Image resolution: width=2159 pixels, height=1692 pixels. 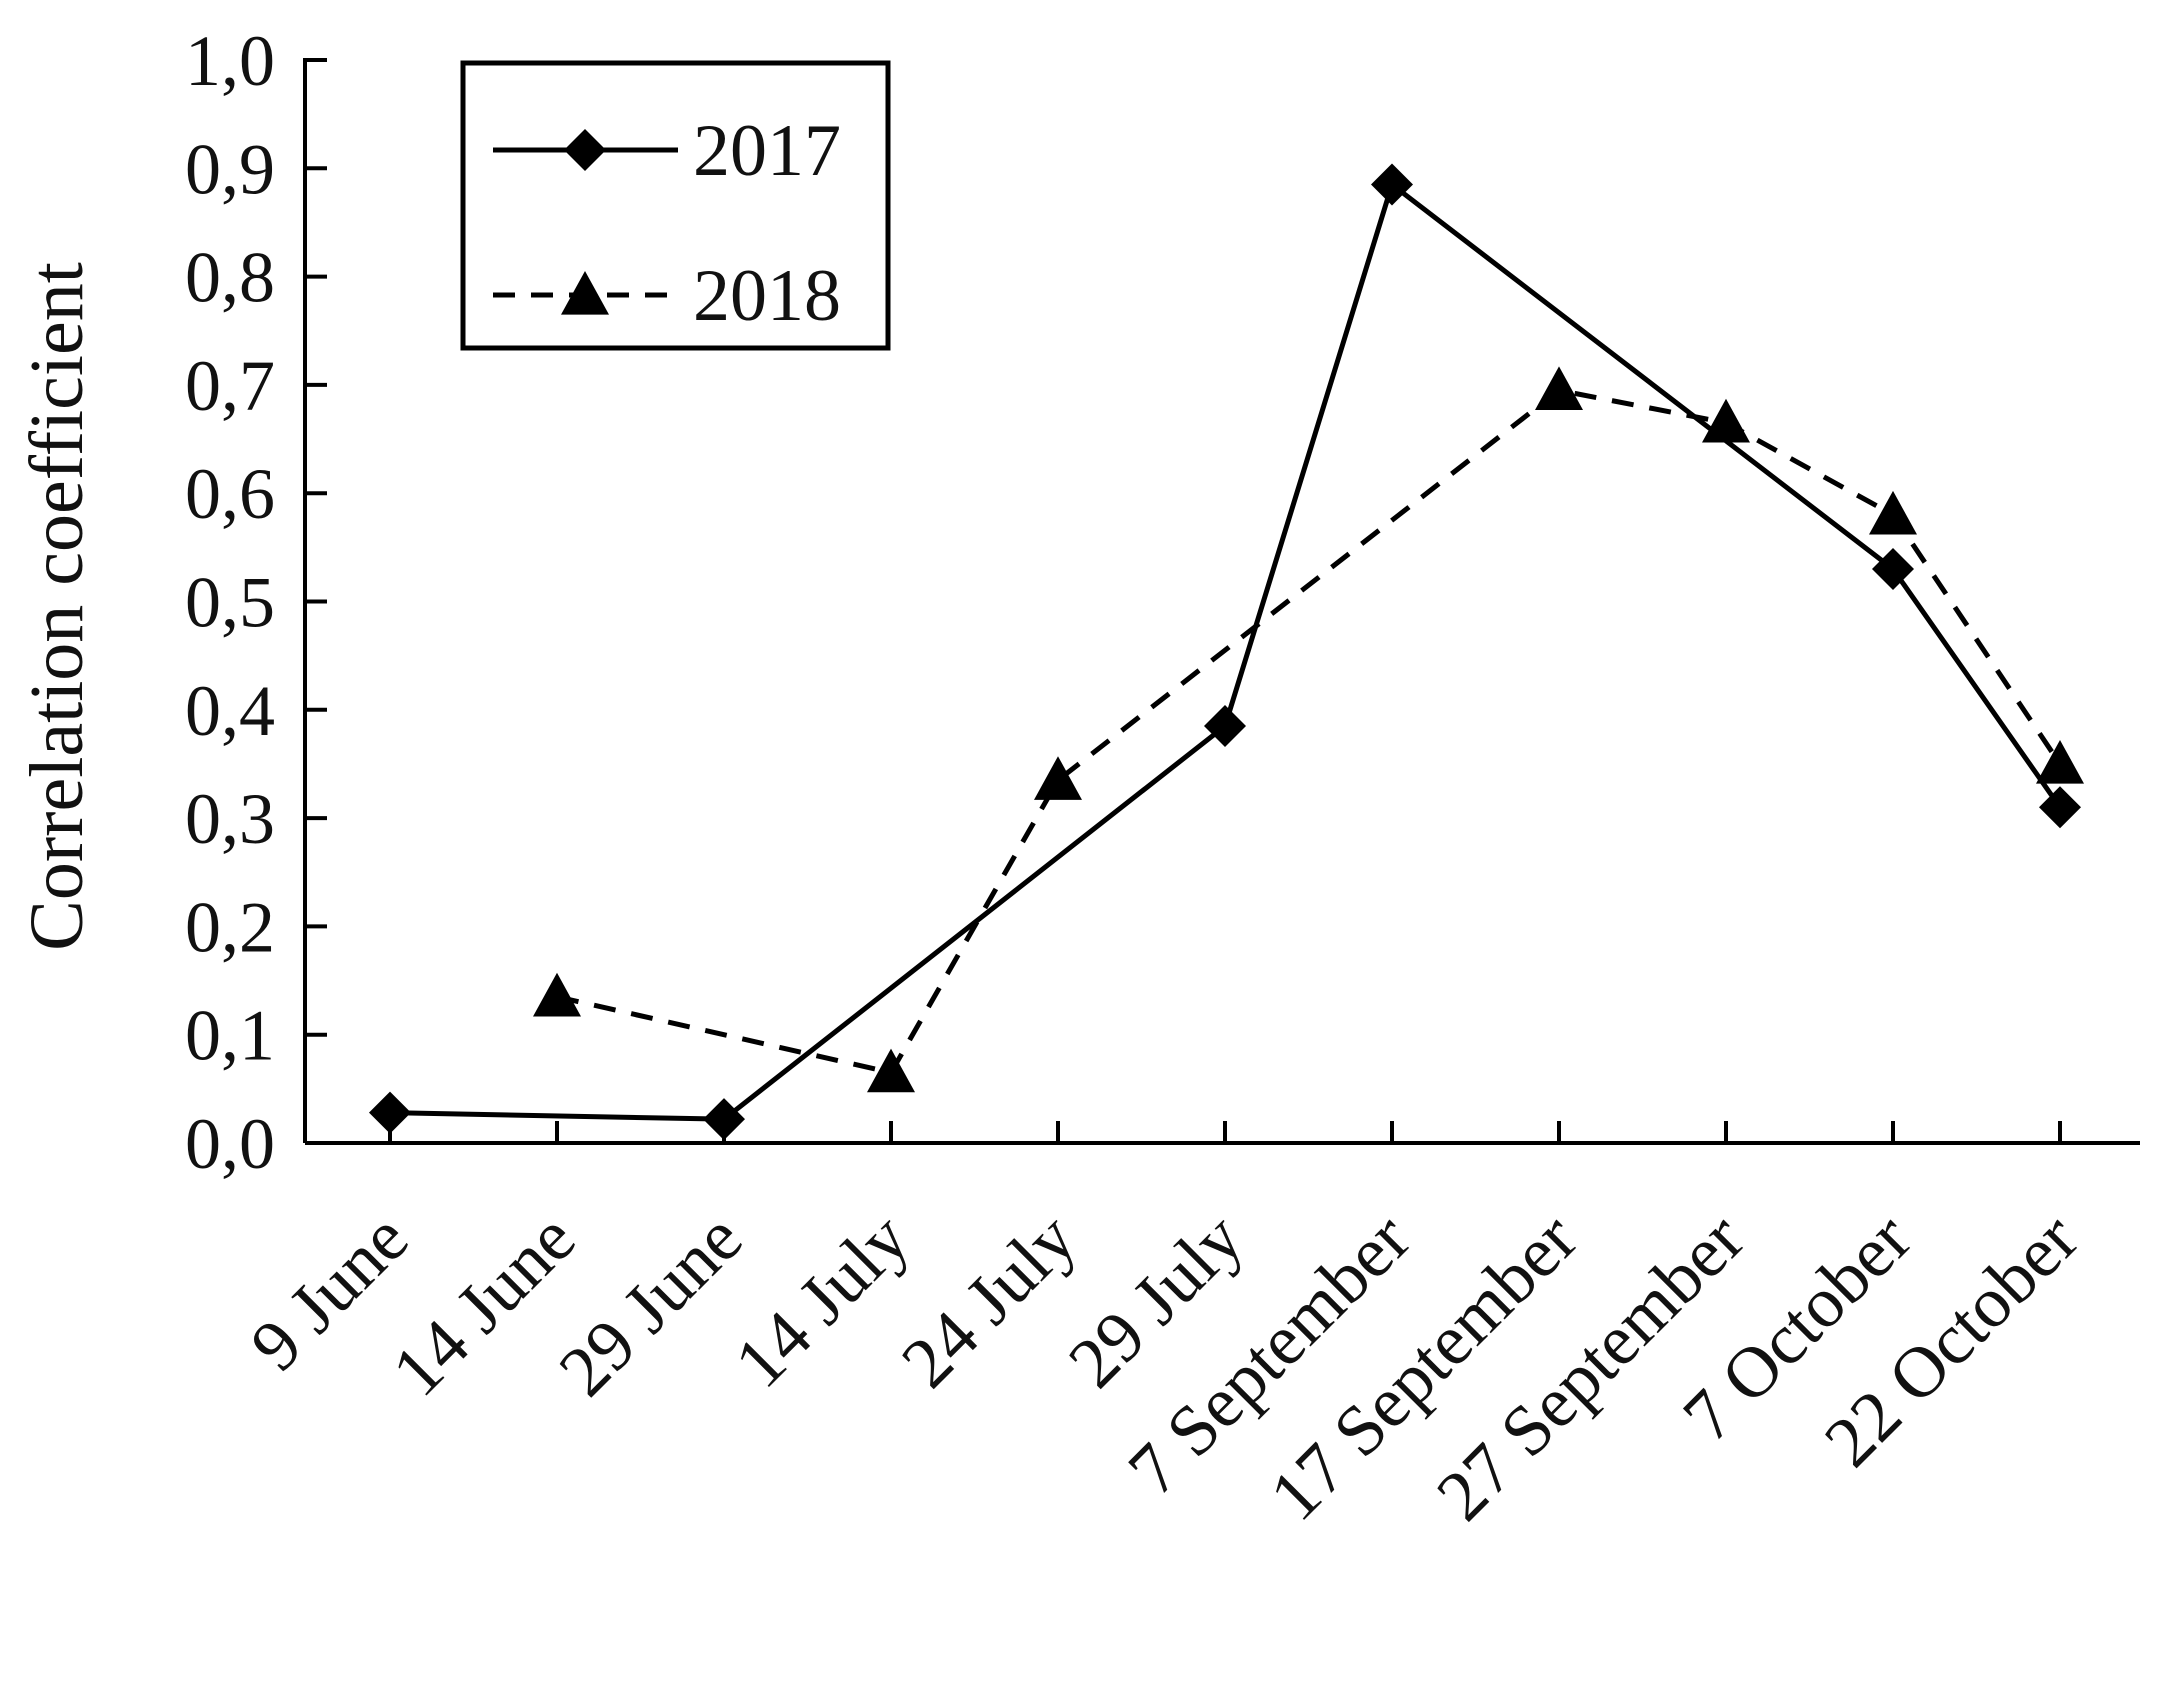 What do you see at coordinates (230, 819) in the screenshot?
I see `y-tick-label: 0,3` at bounding box center [230, 819].